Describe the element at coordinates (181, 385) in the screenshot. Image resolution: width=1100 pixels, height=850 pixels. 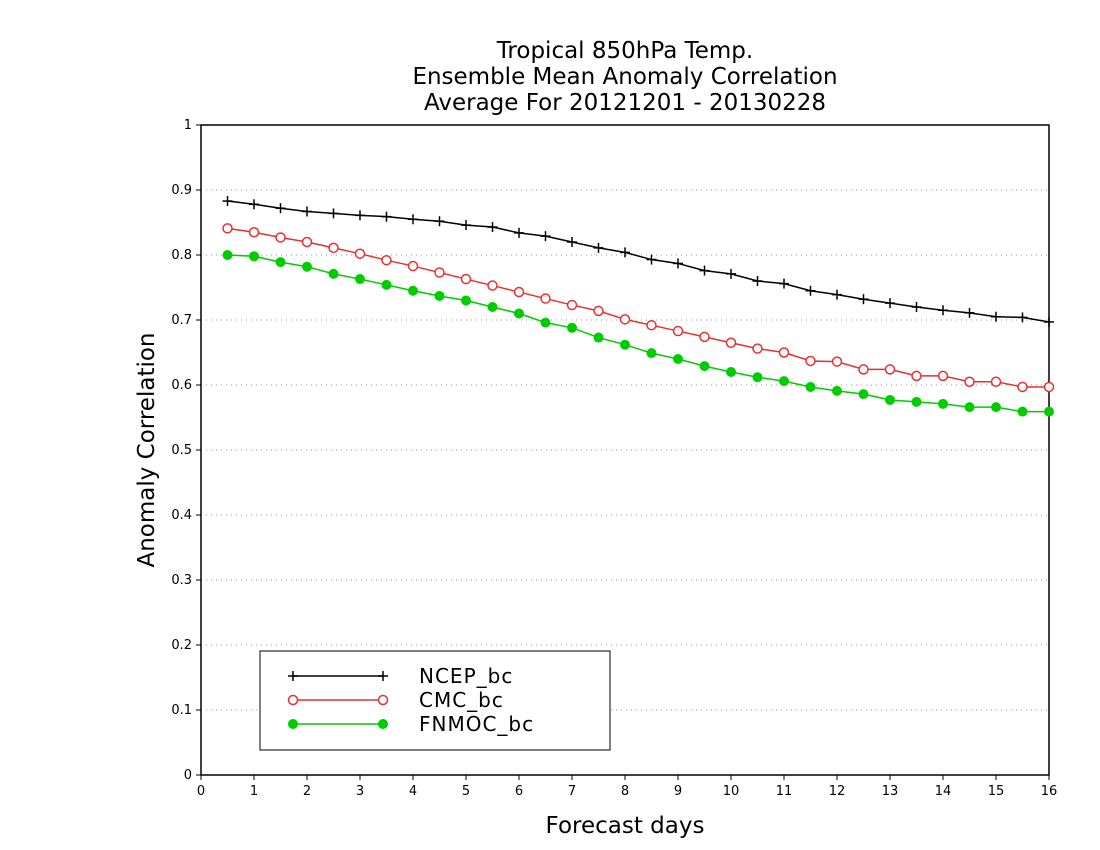
I see `y-tick-label: 0.6` at that location.